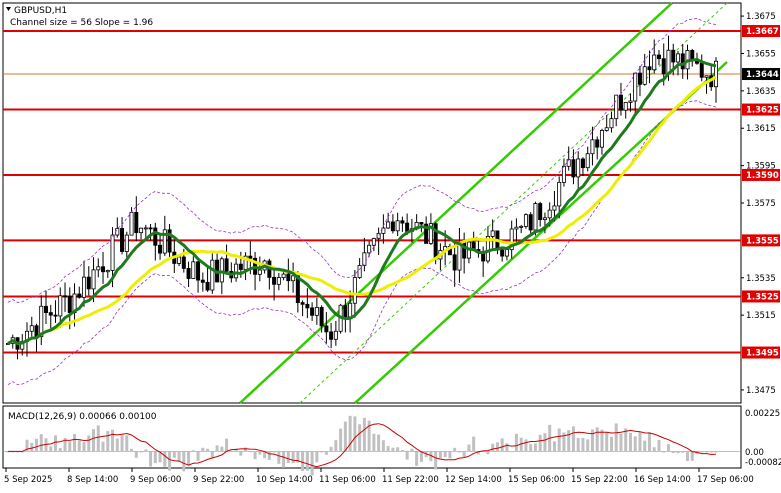  Describe the element at coordinates (762, 111) in the screenshot. I see `level-tag-1: 1.3625` at that location.